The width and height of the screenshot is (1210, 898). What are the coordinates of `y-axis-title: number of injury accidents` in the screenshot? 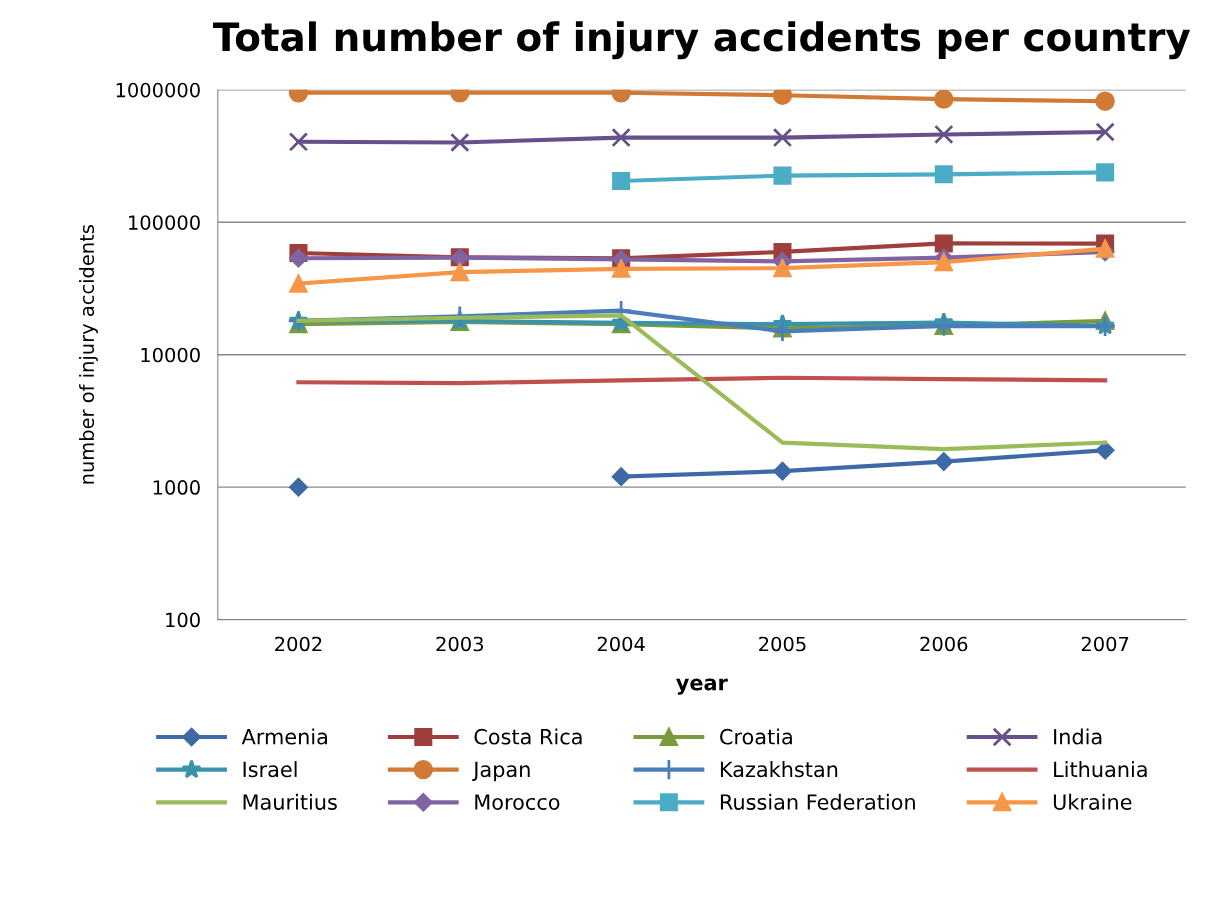 It's located at (88, 354).